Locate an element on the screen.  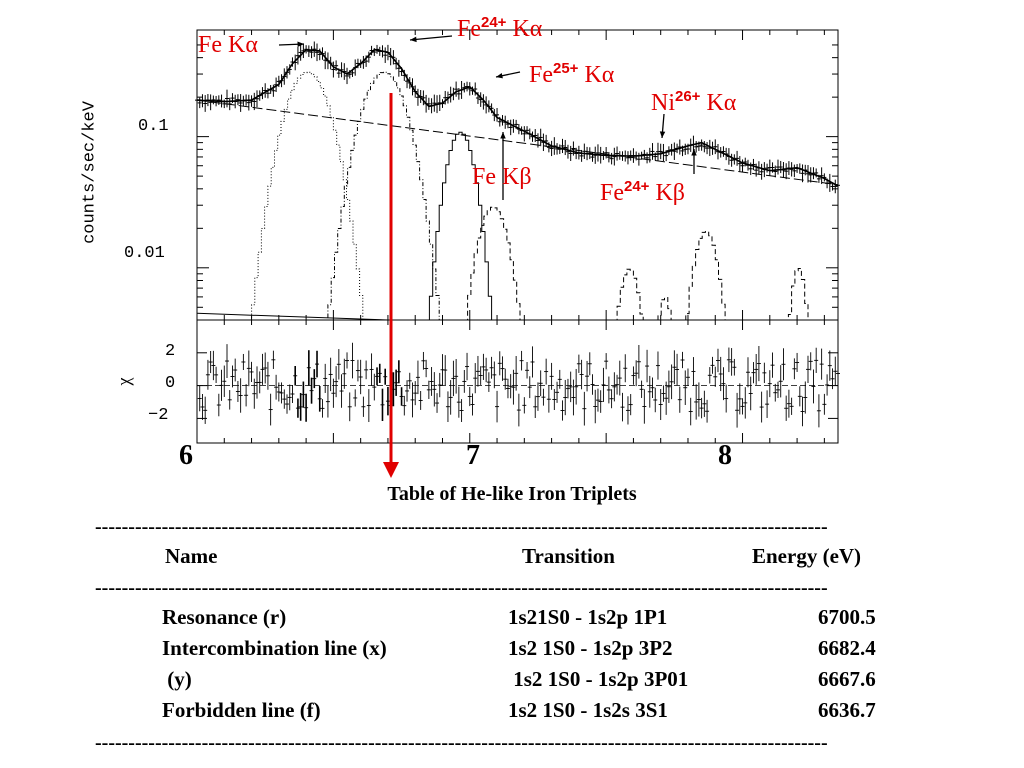
header-name: Name is located at coordinates (191, 556).